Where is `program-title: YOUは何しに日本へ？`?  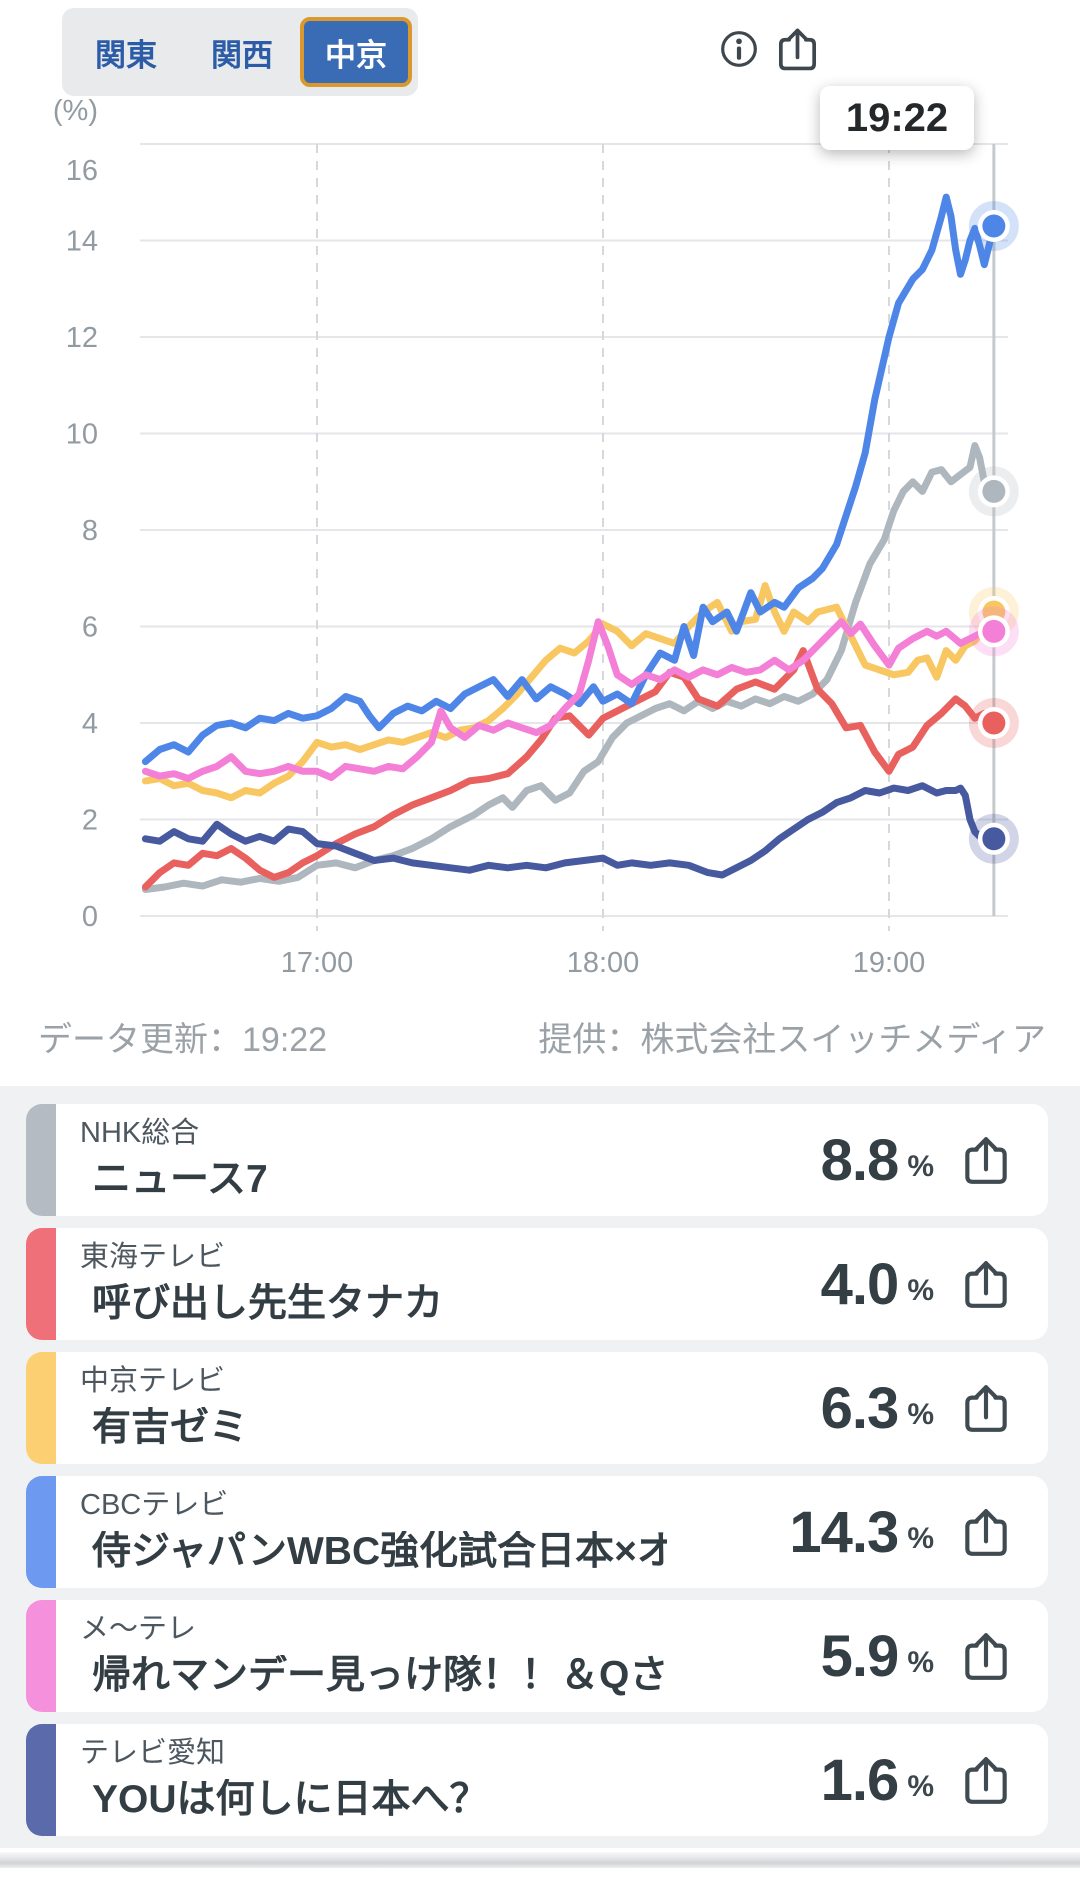
program-title: YOUは何しに日本へ？ is located at coordinates (290, 1800).